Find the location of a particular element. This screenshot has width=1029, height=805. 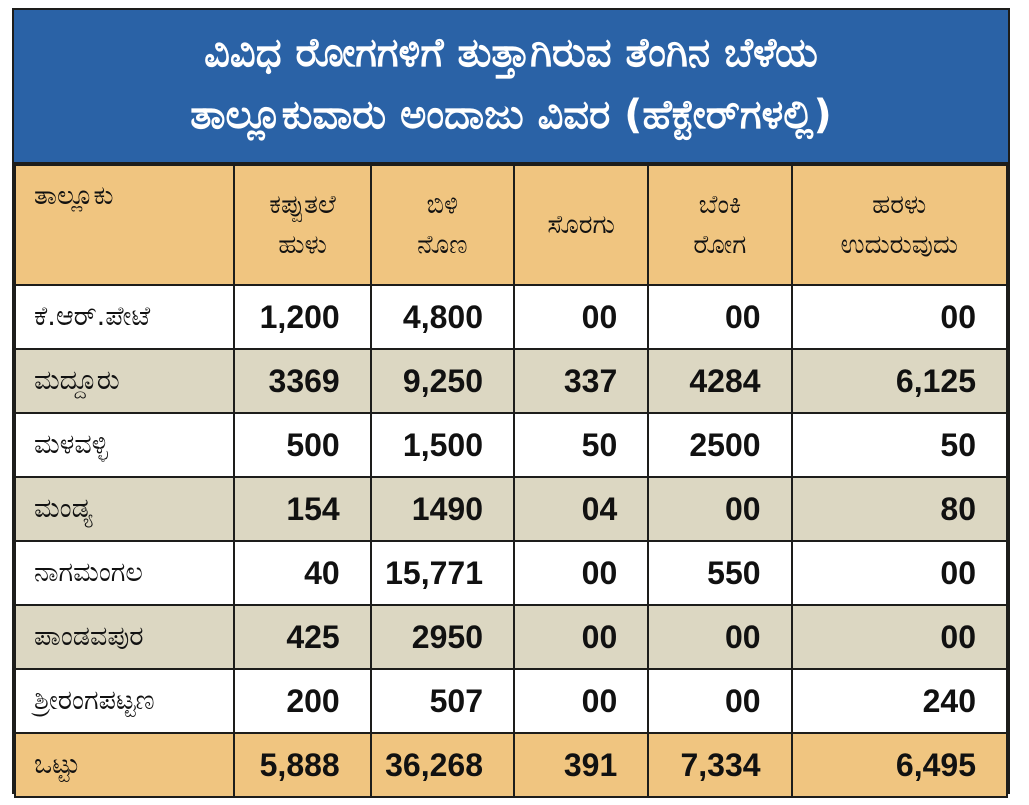

value-cell: 2950 is located at coordinates (442, 637).